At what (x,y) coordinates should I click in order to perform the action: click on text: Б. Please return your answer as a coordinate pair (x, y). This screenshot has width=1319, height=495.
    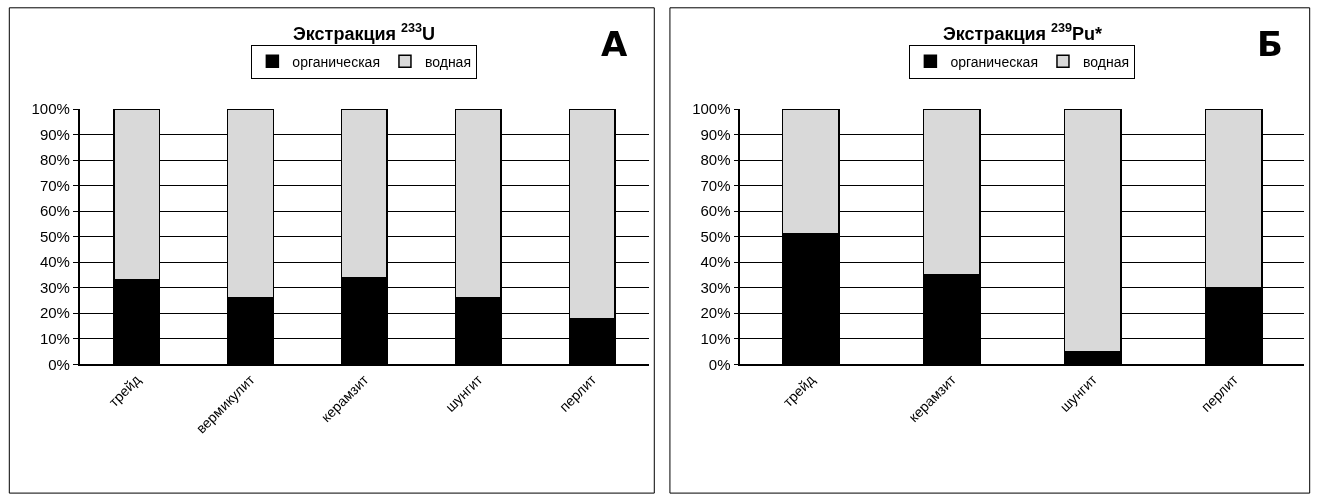
    Looking at the image, I should click on (1270, 44).